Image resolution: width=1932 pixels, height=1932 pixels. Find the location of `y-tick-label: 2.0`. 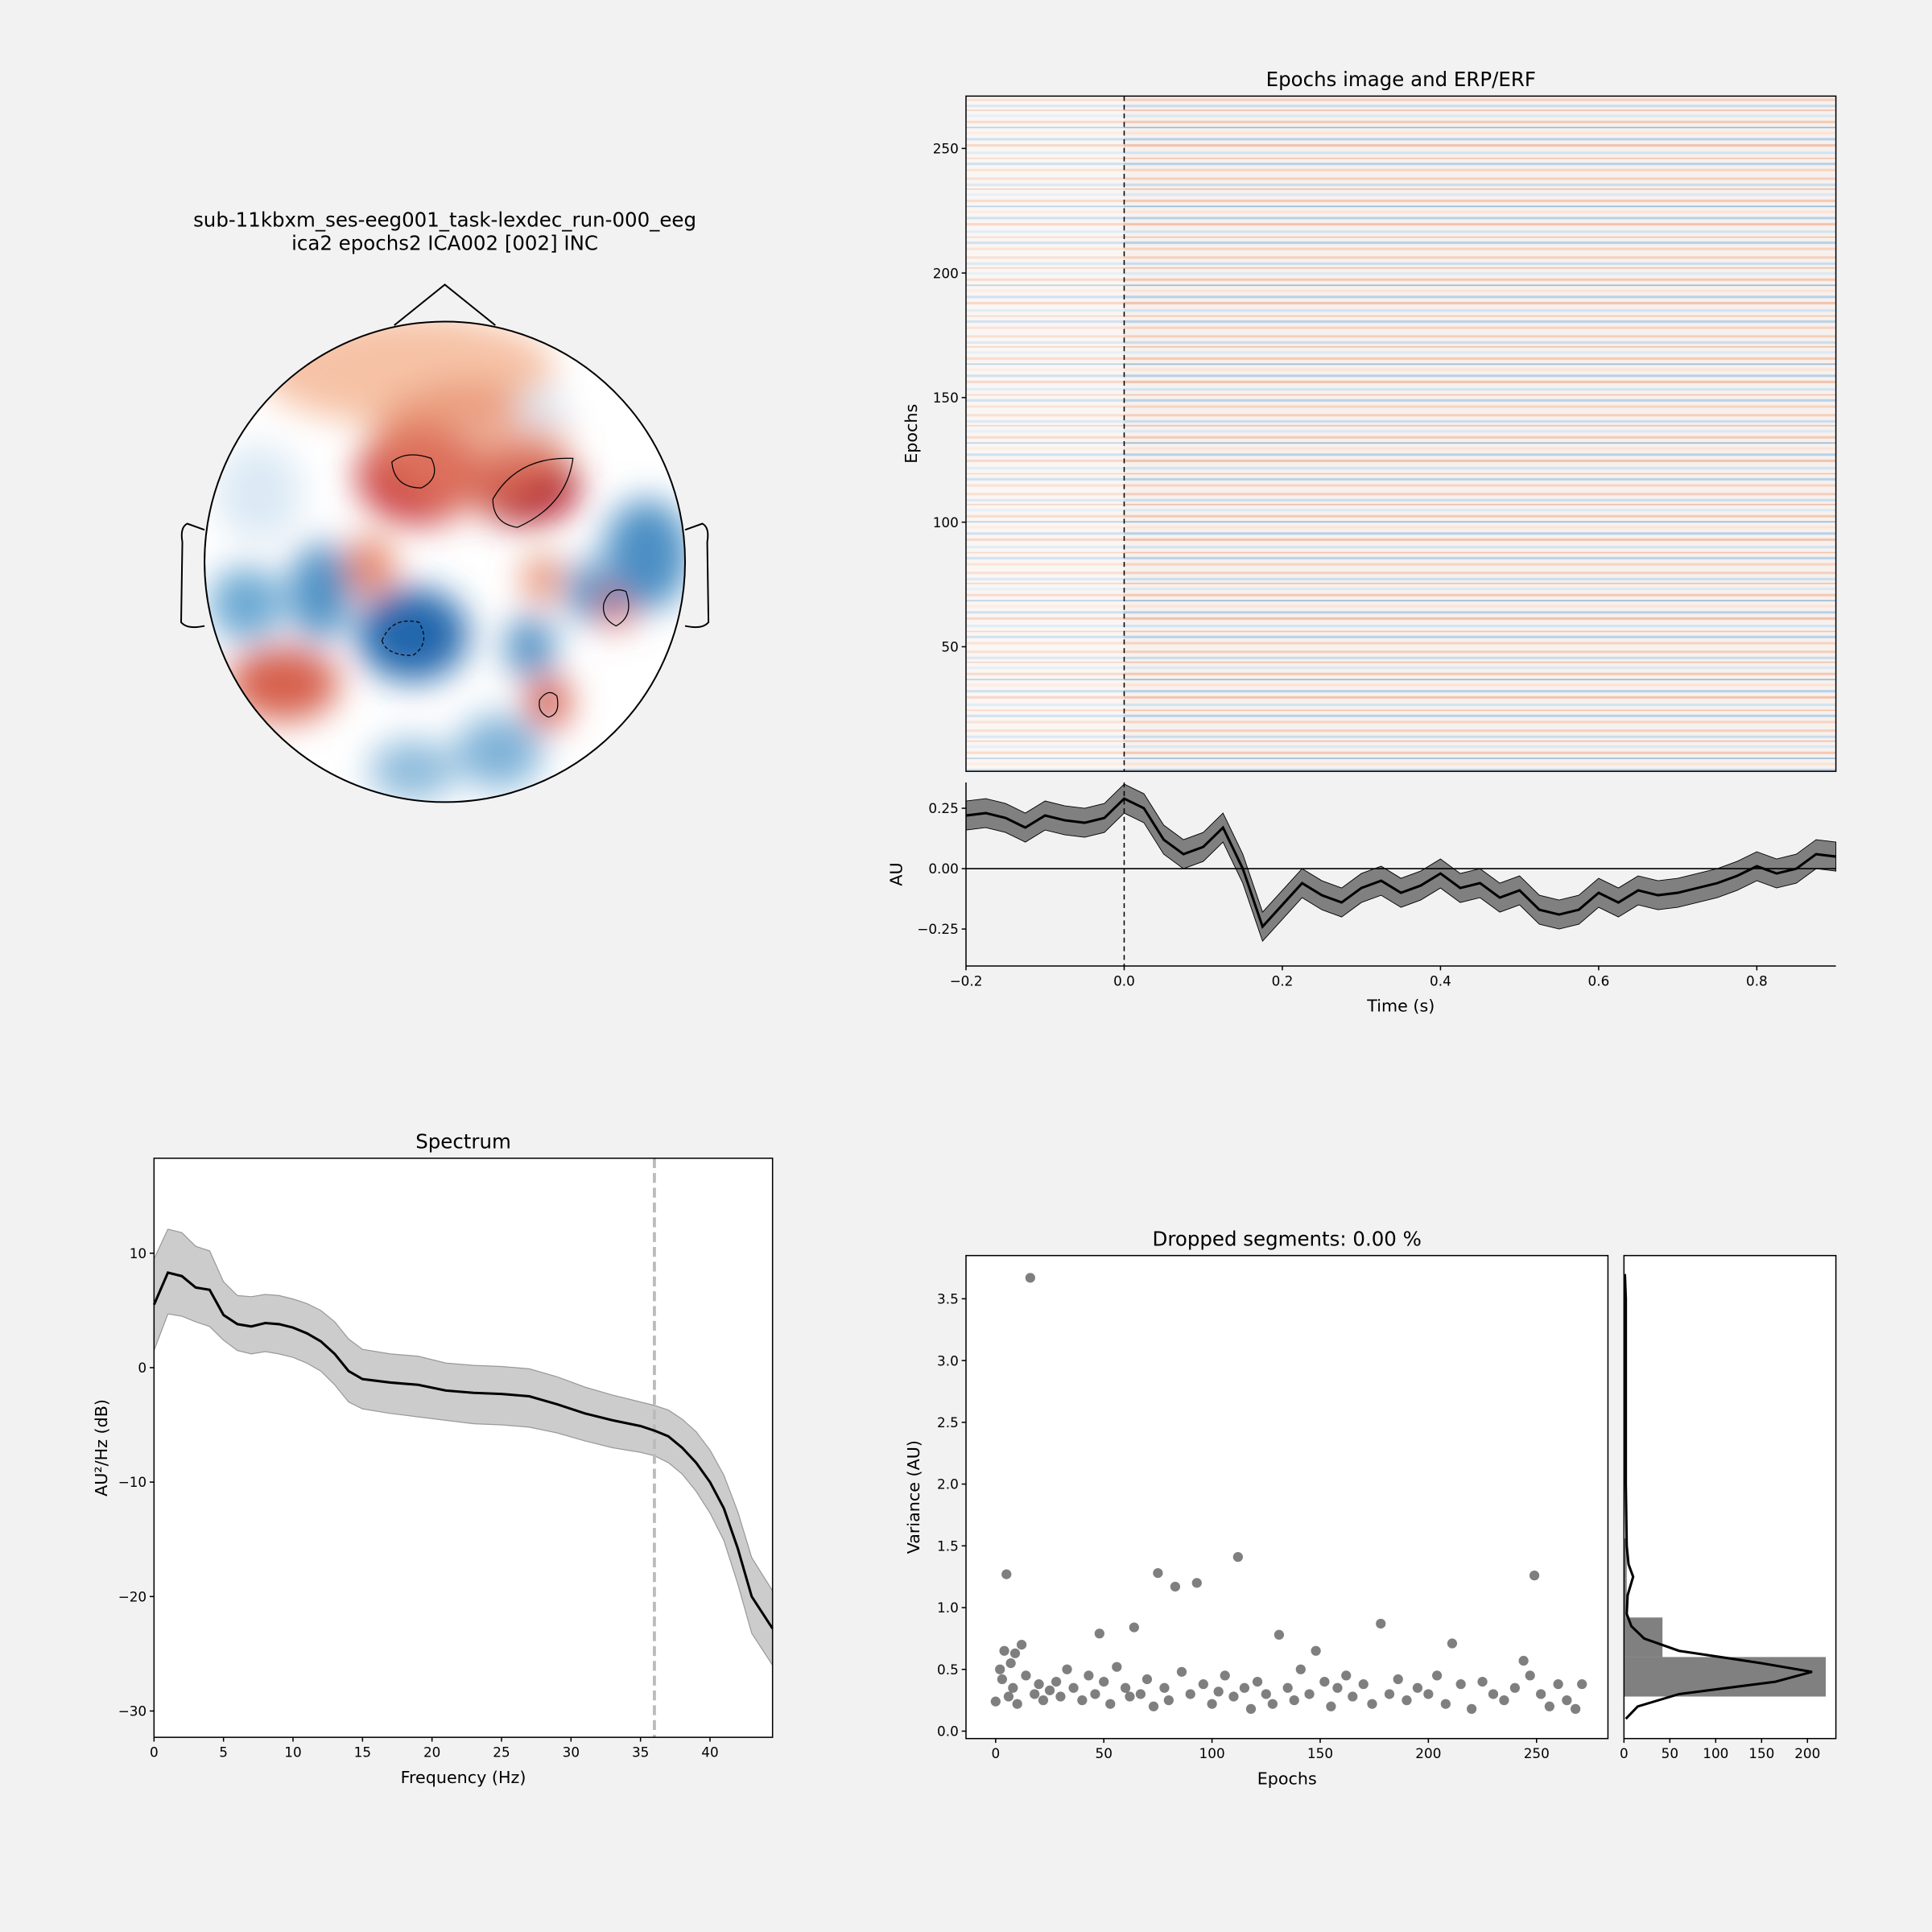

y-tick-label: 2.0 is located at coordinates (948, 1484).